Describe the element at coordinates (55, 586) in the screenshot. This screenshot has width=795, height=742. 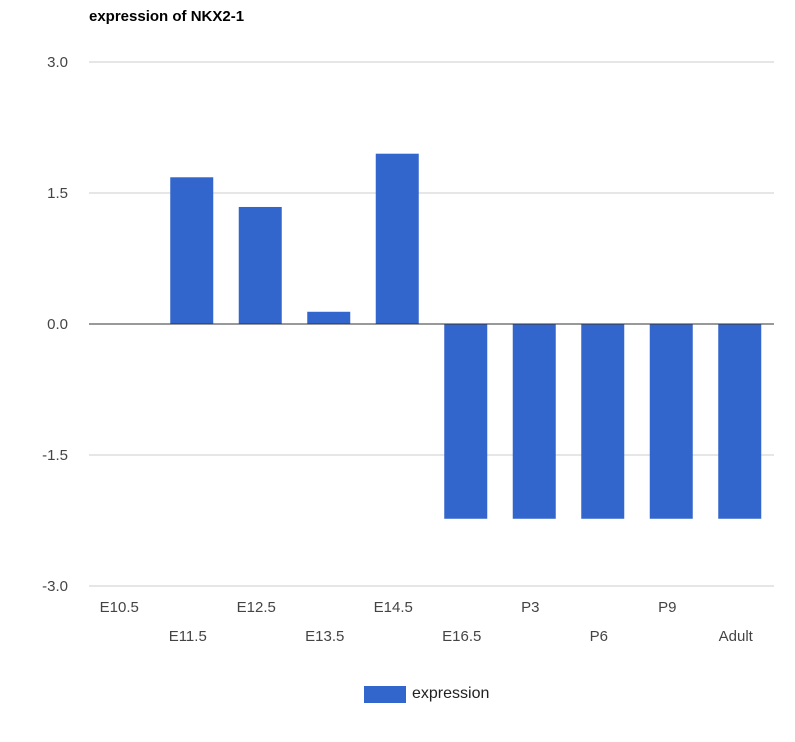
I see `y-tick-label: -3.0` at that location.